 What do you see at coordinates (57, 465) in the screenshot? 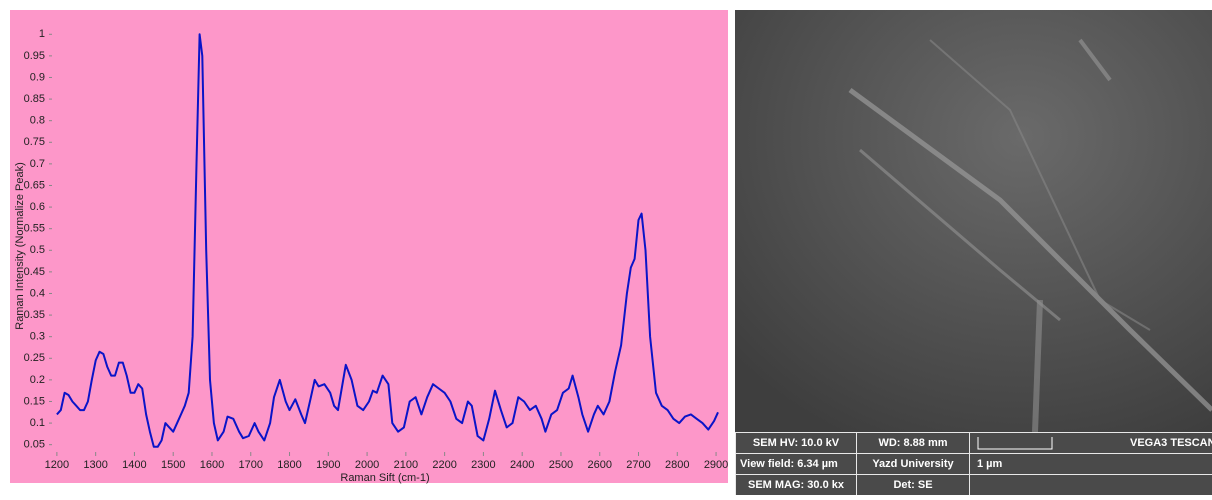
I see `x-tick-label: 1200` at bounding box center [57, 465].